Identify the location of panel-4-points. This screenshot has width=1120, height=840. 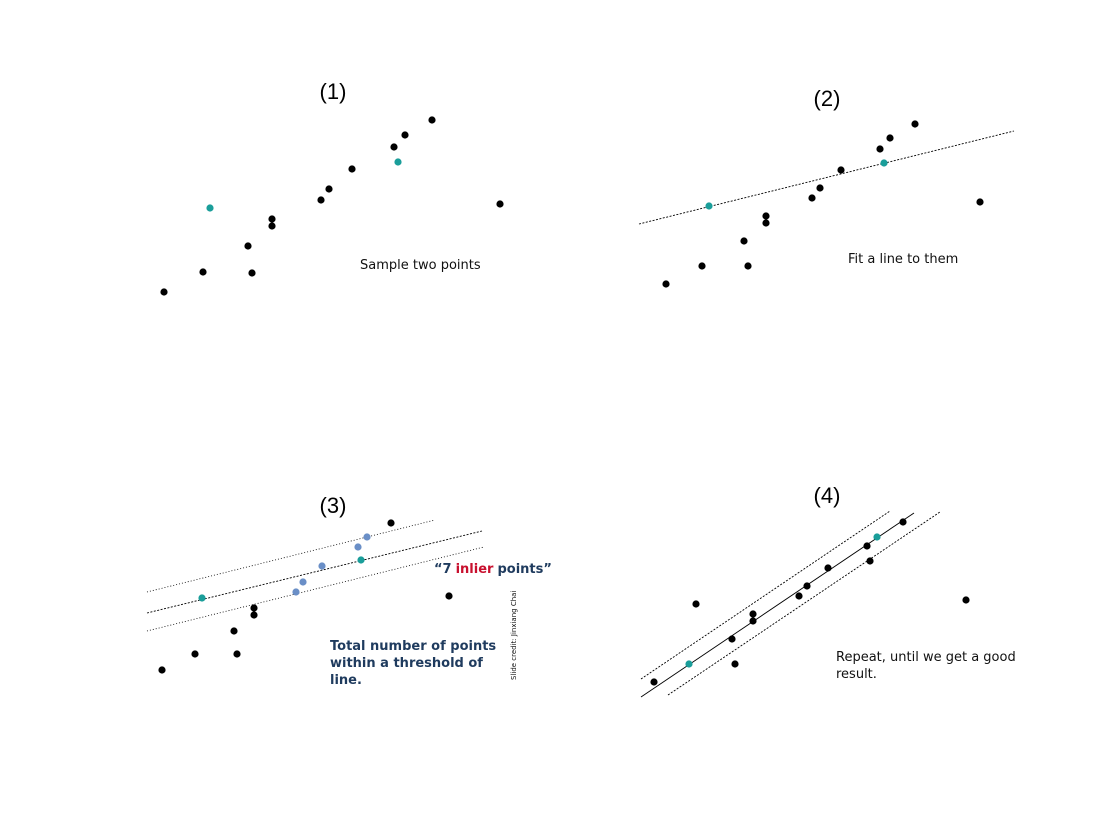
(810, 602).